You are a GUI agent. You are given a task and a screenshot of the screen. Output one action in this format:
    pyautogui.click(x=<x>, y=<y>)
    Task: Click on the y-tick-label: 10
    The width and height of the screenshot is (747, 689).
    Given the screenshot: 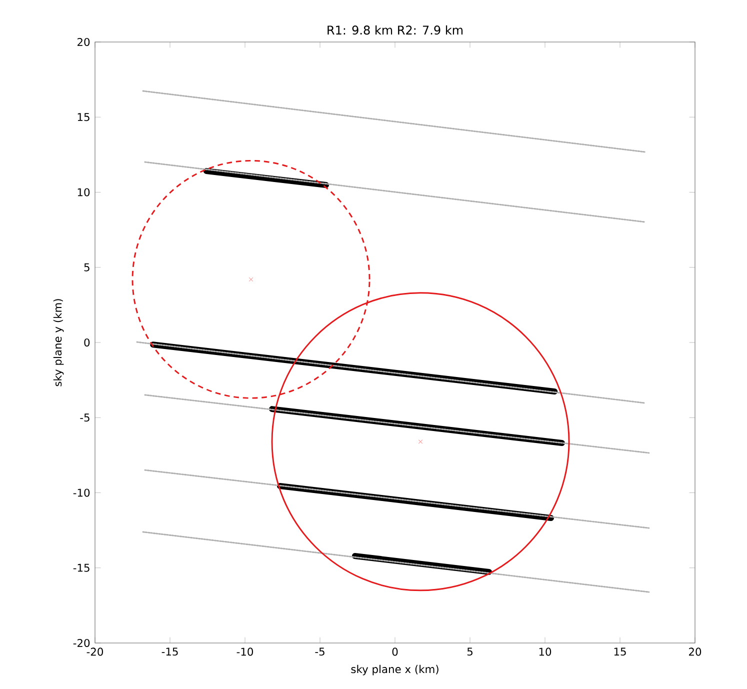 What is the action you would take?
    pyautogui.click(x=84, y=192)
    